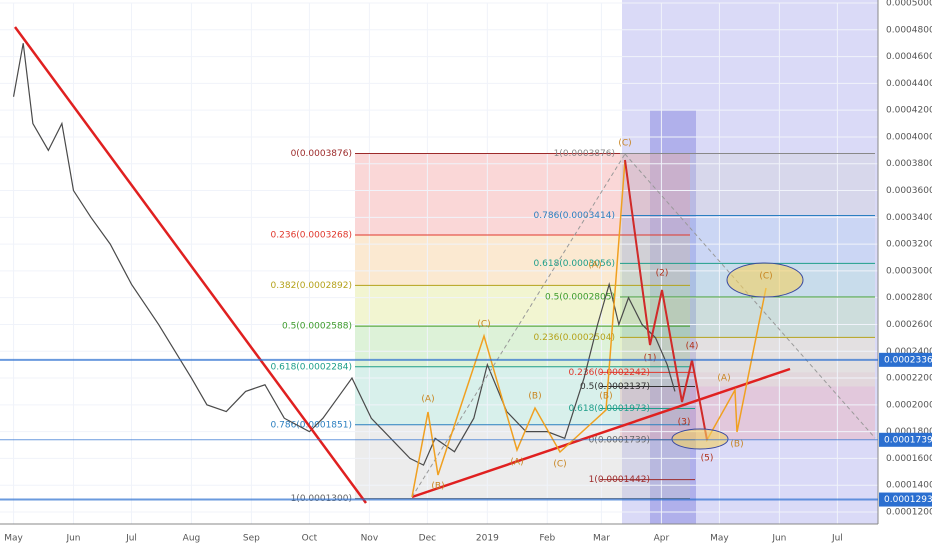  What do you see at coordinates (310, 539) in the screenshot?
I see `x-tick-label: Oct` at bounding box center [310, 539].